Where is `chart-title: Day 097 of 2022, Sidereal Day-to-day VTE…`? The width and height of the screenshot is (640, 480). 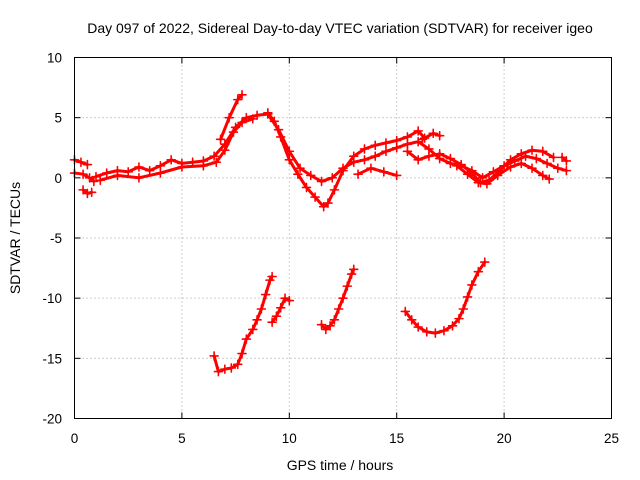 chart-title: Day 097 of 2022, Sidereal Day-to-day VTE… is located at coordinates (340, 28).